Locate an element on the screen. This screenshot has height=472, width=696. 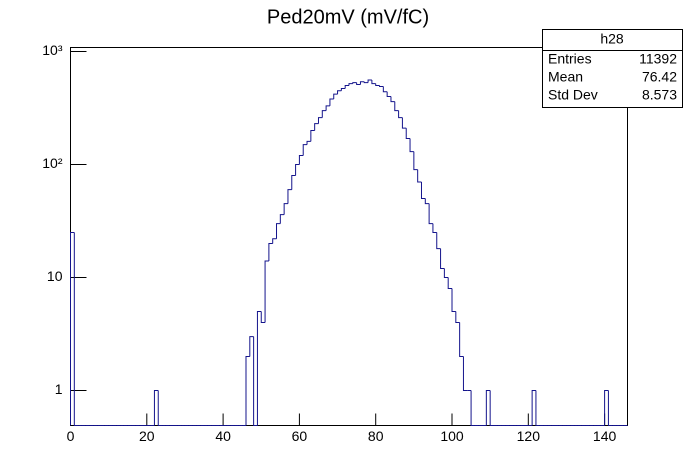
stats-value: 76.42 is located at coordinates (659, 77).